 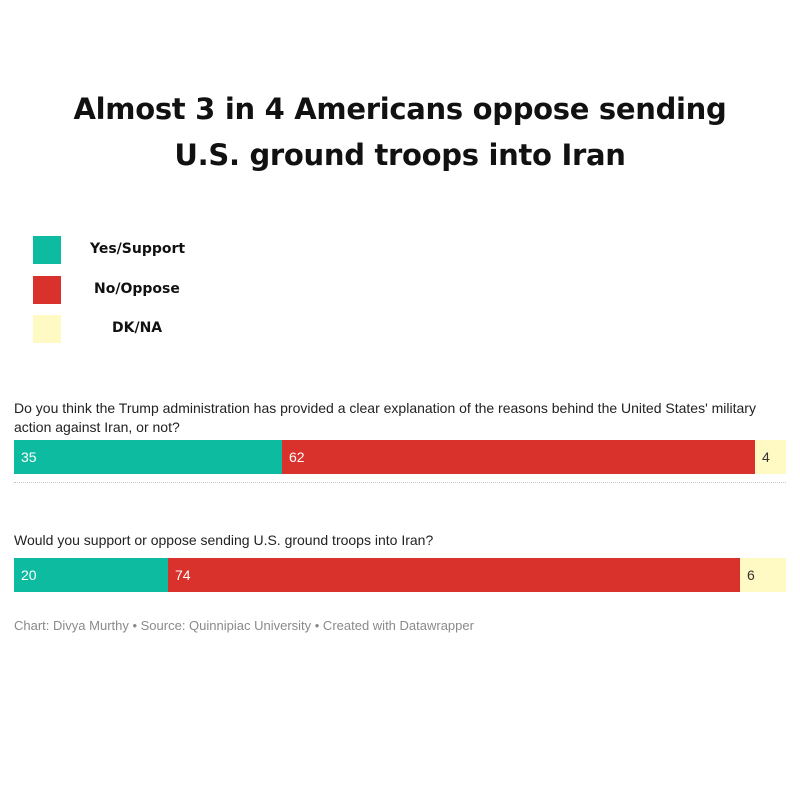 I want to click on legend-swatch-yes-support, so click(x=47, y=250).